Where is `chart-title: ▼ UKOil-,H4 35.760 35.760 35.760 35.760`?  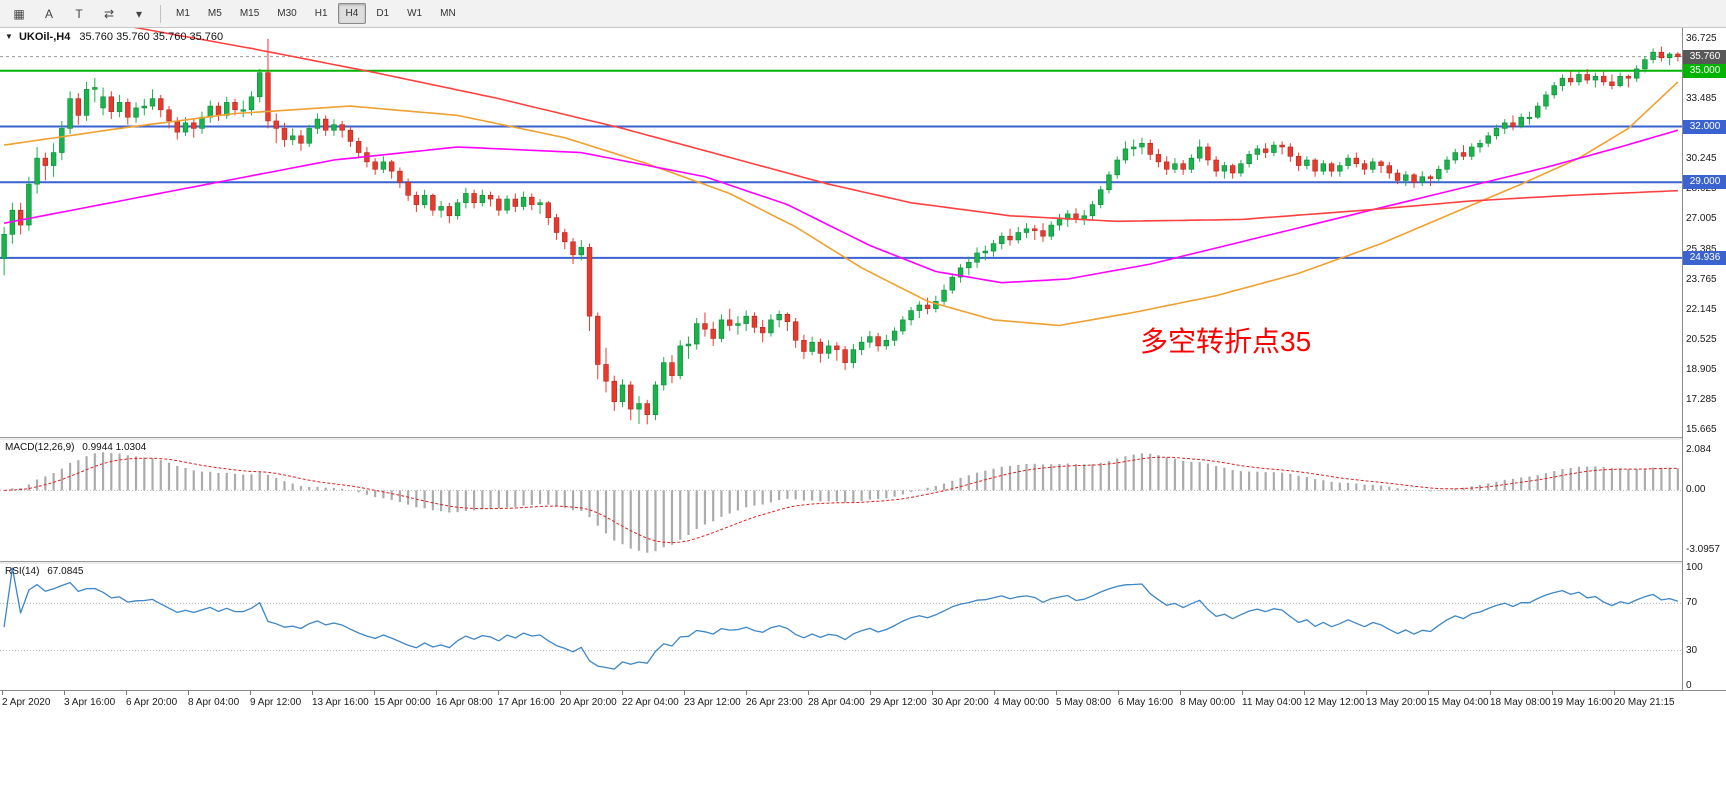
chart-title: ▼ UKOil-,H4 35.760 35.760 35.760 35.760 is located at coordinates (114, 37).